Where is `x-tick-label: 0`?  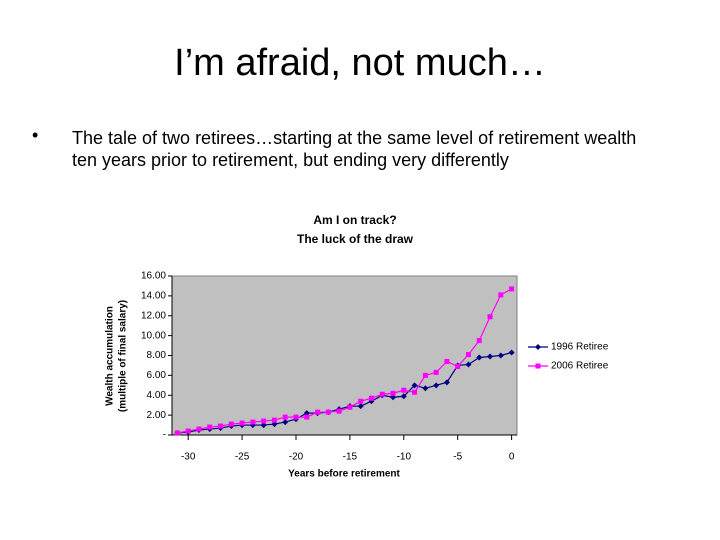
x-tick-label: 0 is located at coordinates (512, 457).